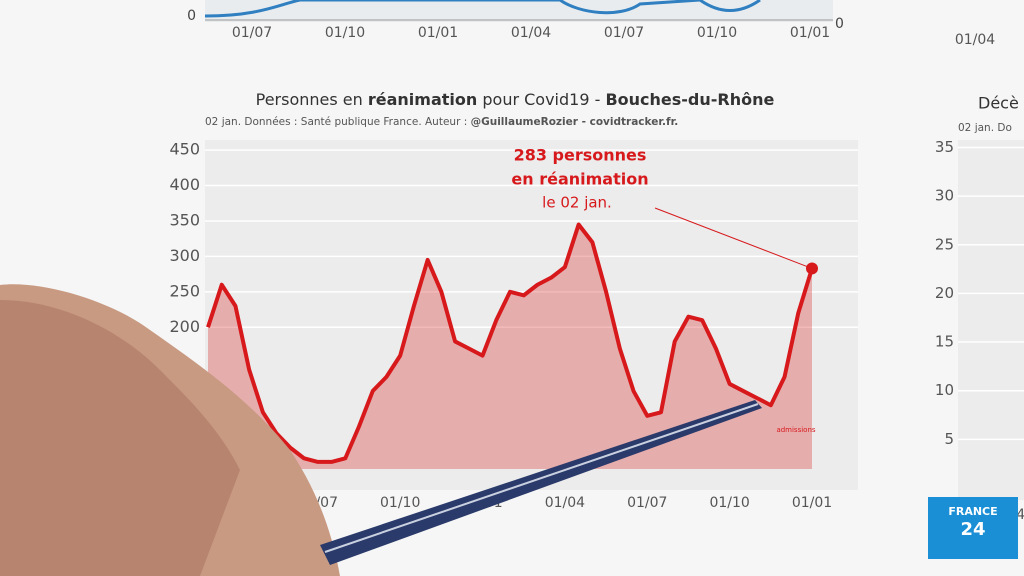 The height and width of the screenshot is (576, 1024). I want to click on hand-shadow, so click(120, 438).